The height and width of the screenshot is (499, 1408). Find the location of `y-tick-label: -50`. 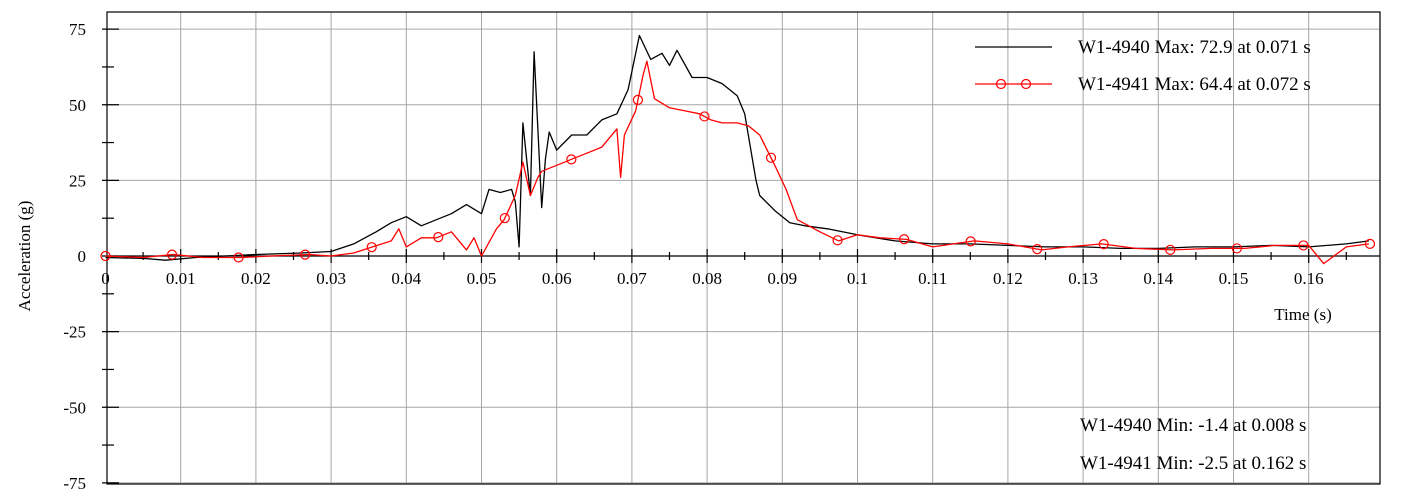

y-tick-label: -50 is located at coordinates (74, 407).